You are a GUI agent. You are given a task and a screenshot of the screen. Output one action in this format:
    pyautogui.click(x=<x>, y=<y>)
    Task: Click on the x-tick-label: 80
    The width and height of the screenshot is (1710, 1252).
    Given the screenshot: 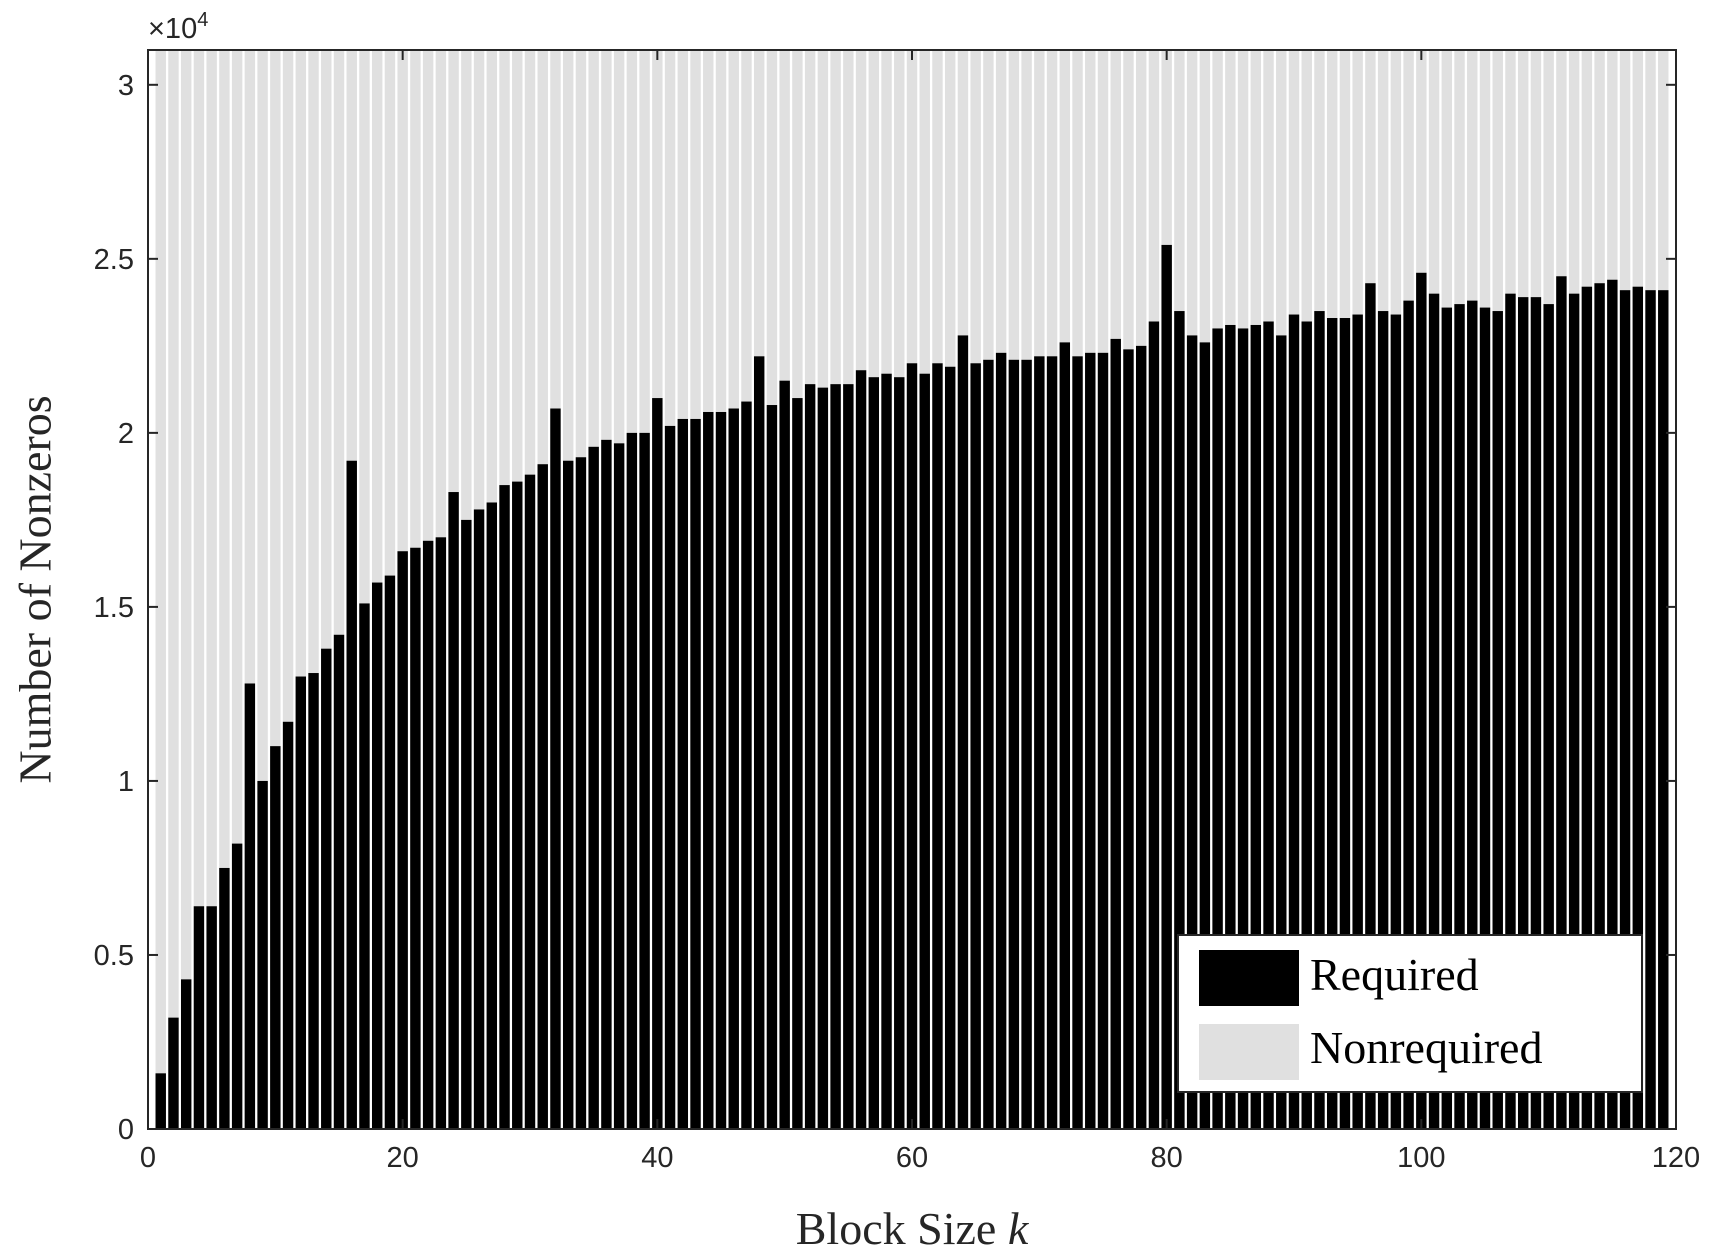 What is the action you would take?
    pyautogui.click(x=1167, y=1158)
    